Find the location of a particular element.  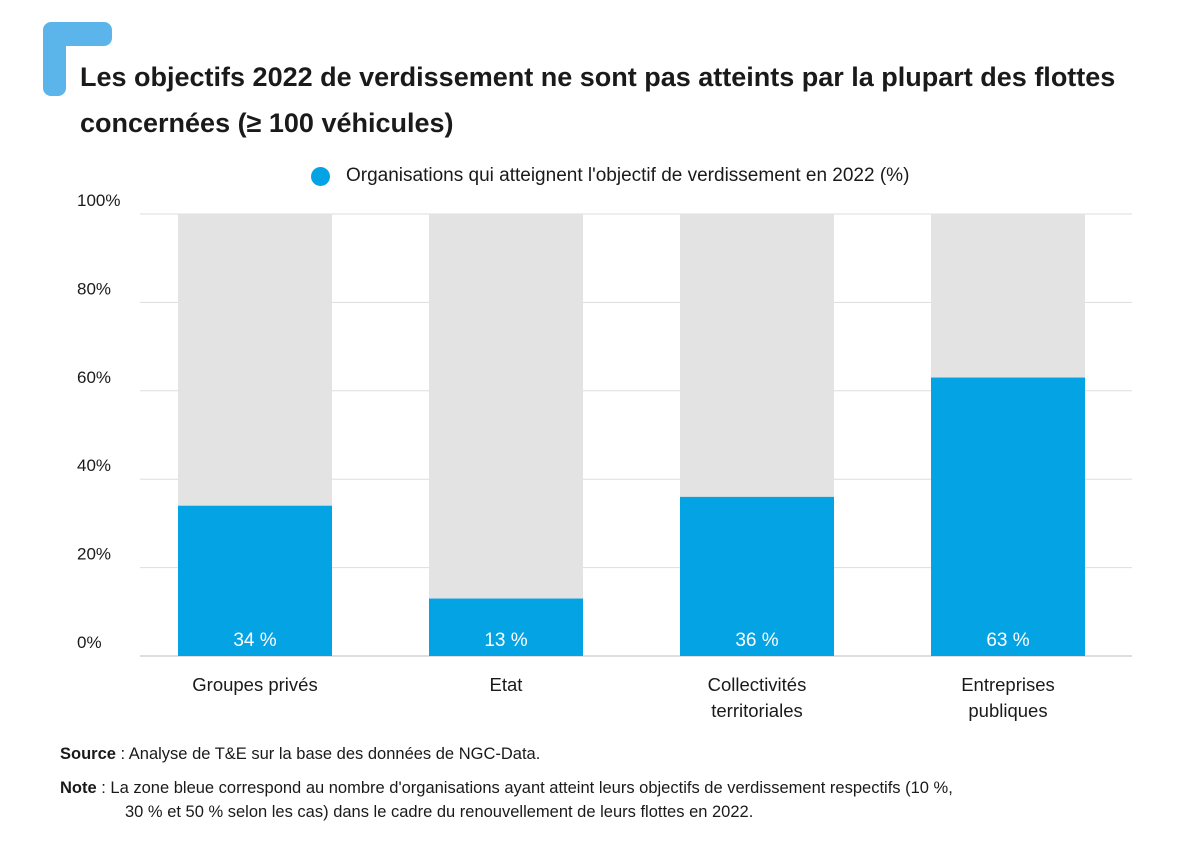

x-tick-label: Groupes privés is located at coordinates (254, 684).